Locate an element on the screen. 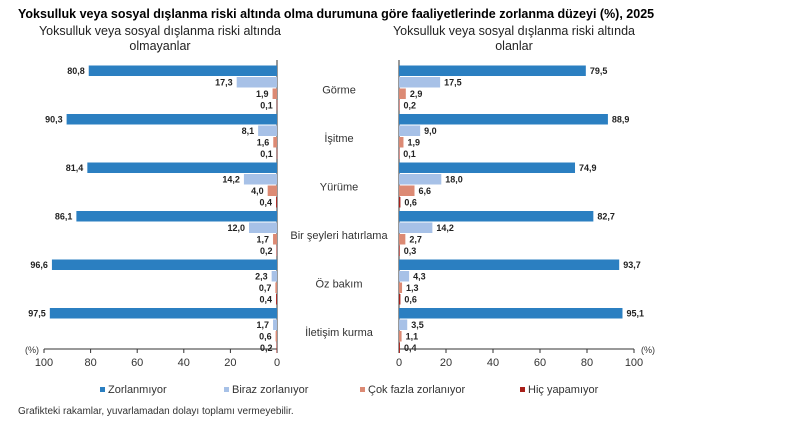 Image resolution: width=789 pixels, height=430 pixels. data-label: 6,6 is located at coordinates (425, 191).